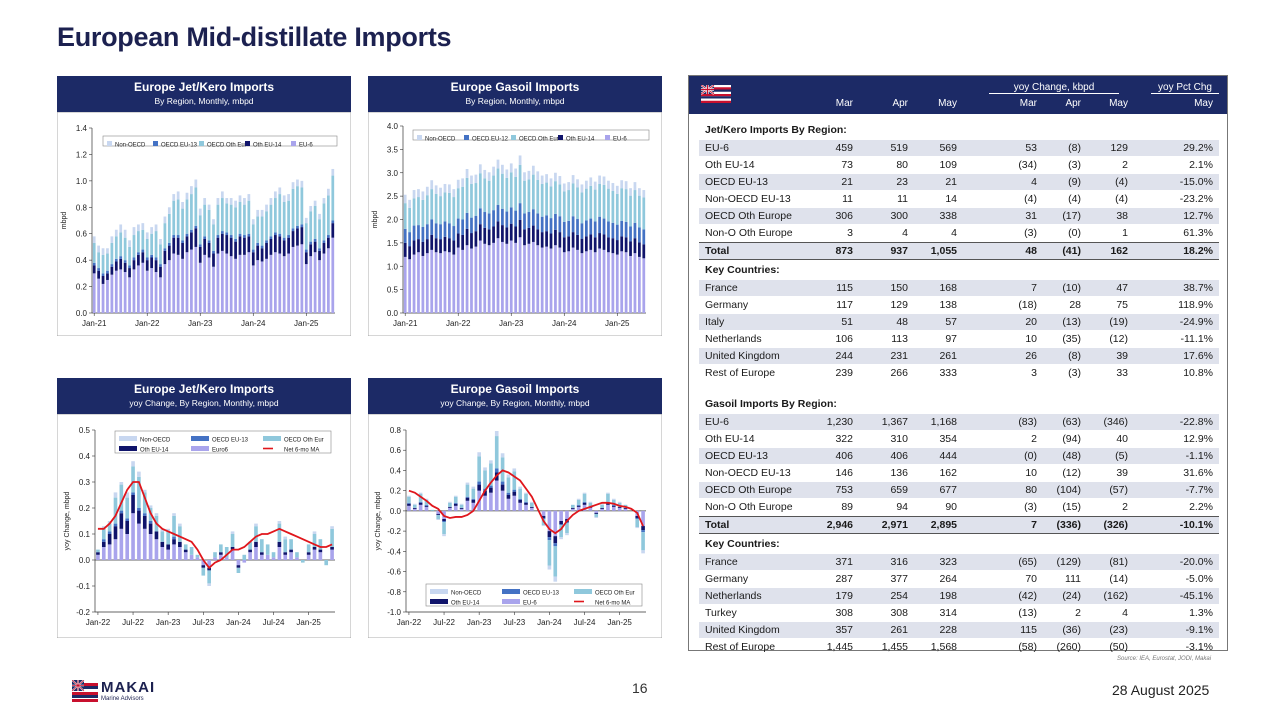  What do you see at coordinates (168, 622) in the screenshot?
I see `x-tick-label: Jan-23` at bounding box center [168, 622].